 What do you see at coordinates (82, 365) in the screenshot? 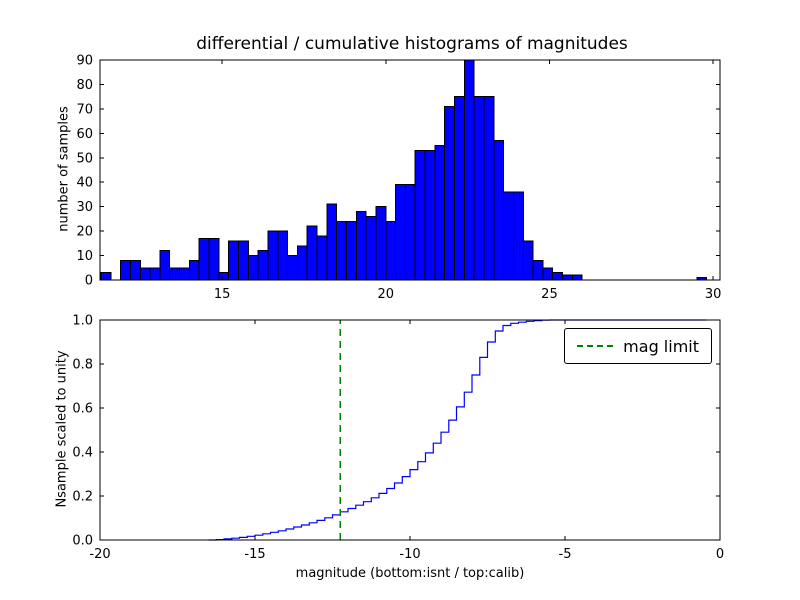
I see `bottom-axes-ytick-label: 0.8` at bounding box center [82, 365].